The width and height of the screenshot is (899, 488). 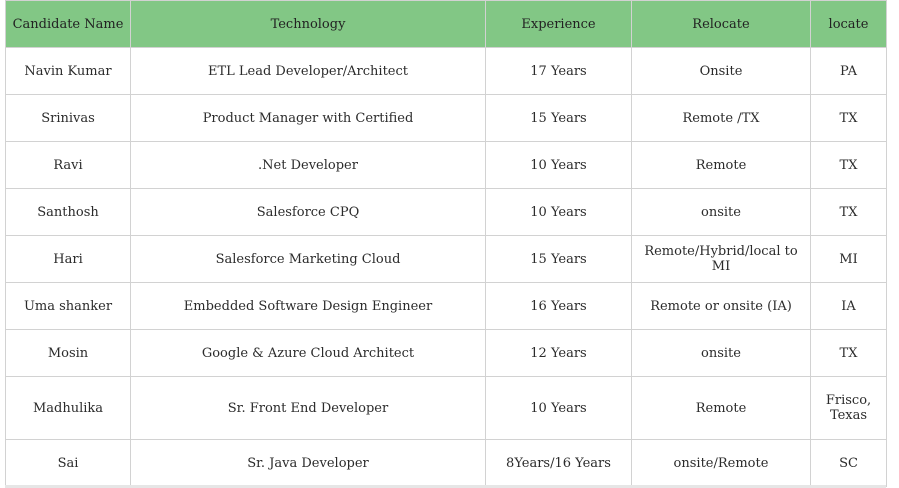 What do you see at coordinates (721, 24) in the screenshot?
I see `header-relocate: Relocate` at bounding box center [721, 24].